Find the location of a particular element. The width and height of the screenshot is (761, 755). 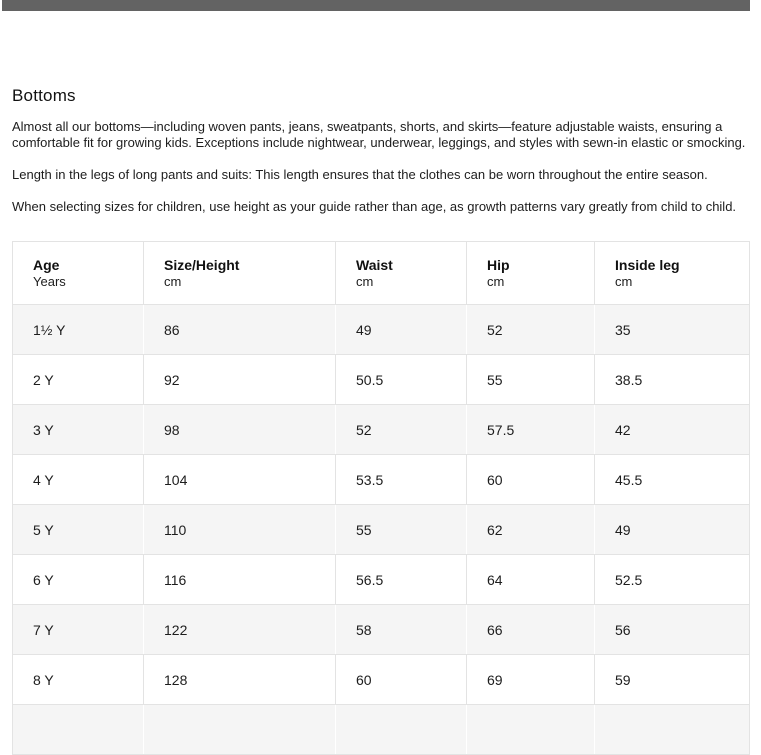

table-cell: 66 is located at coordinates (530, 629).